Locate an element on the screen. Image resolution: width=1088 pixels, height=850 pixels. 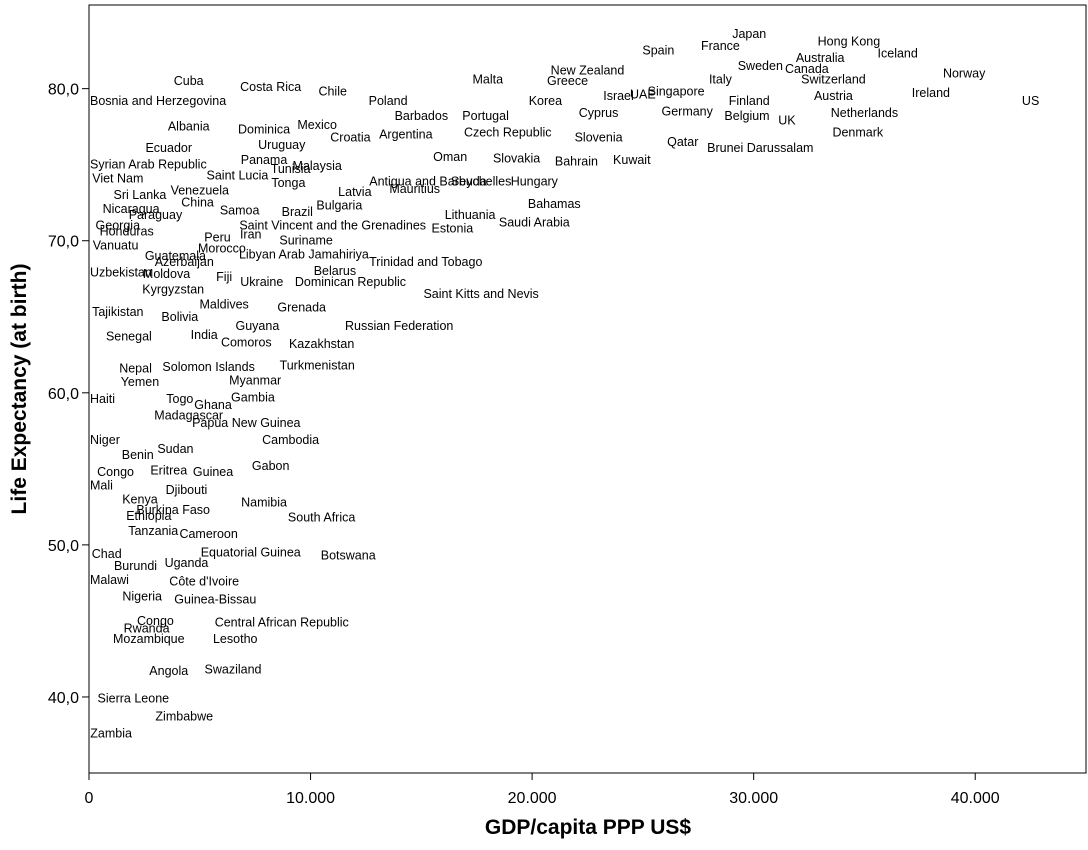
point-label: Viet Nam is located at coordinates (117, 178).